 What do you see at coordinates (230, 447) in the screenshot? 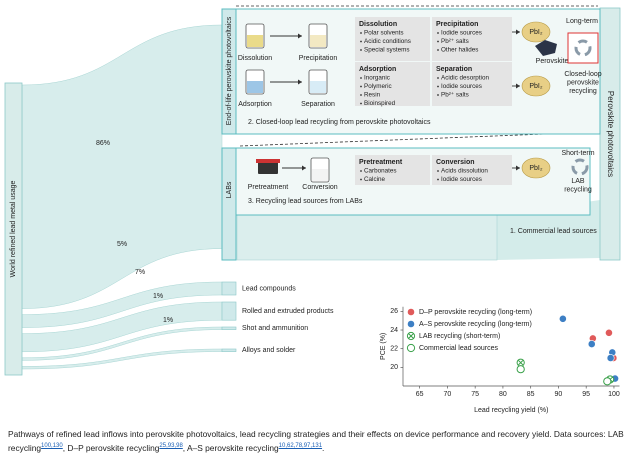
I see `caption-text: , A–S perovskite recycling` at bounding box center [230, 447].